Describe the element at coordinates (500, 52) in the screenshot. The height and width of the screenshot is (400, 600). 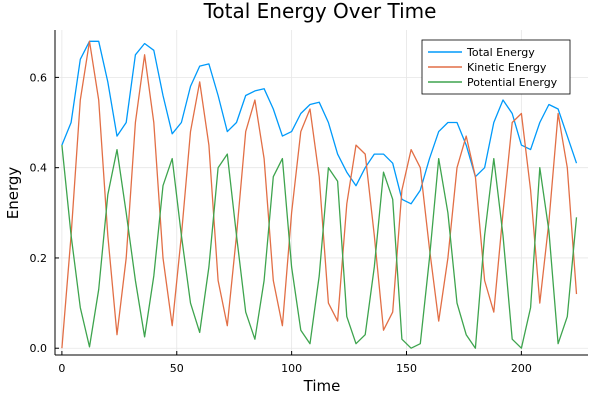
I see `legend-label-total-energy: Total Energy` at that location.